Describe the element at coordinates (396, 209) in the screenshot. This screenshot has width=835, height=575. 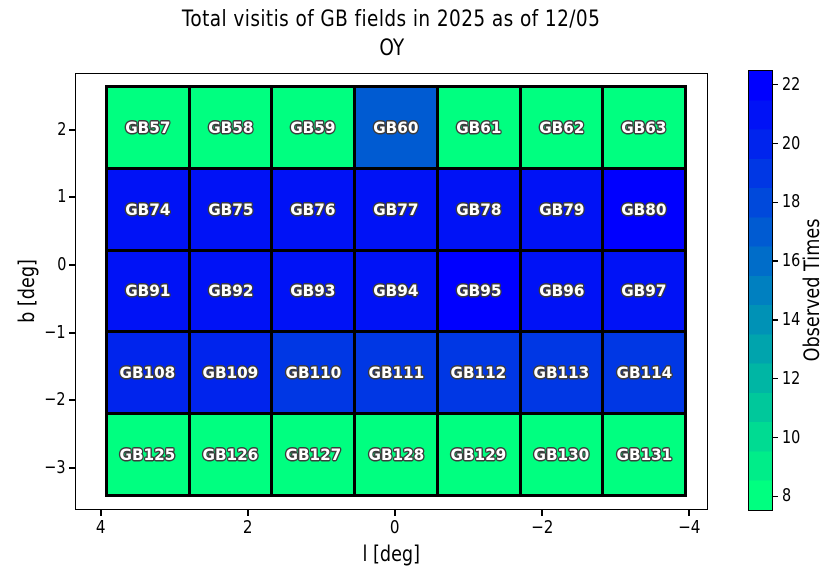
I see `heatmap-cell: GB77` at that location.